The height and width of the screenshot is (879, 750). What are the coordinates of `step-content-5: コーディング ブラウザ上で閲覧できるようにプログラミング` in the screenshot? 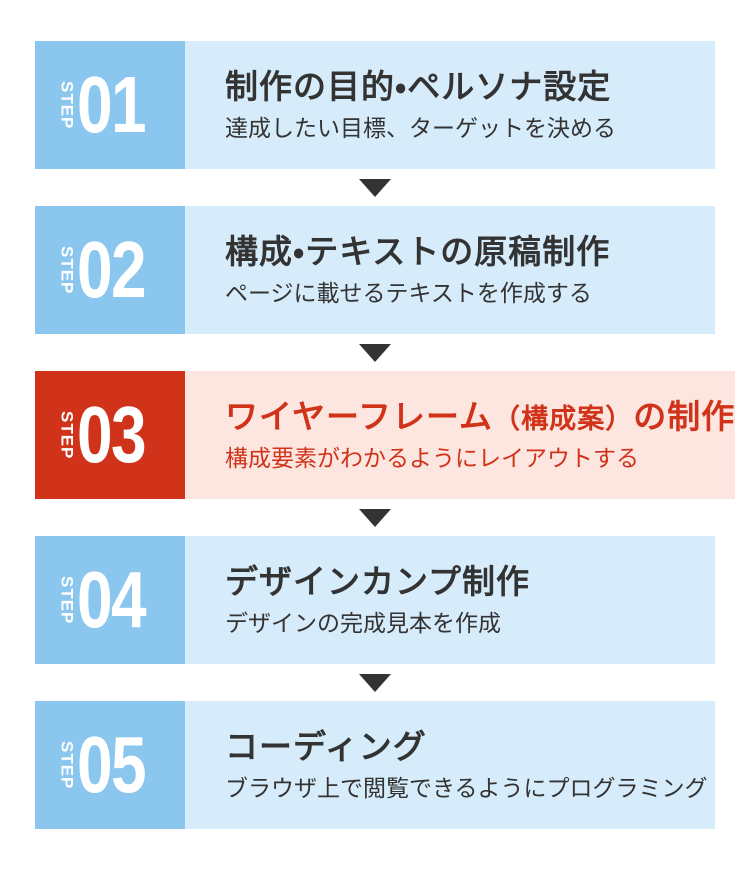 It's located at (450, 765).